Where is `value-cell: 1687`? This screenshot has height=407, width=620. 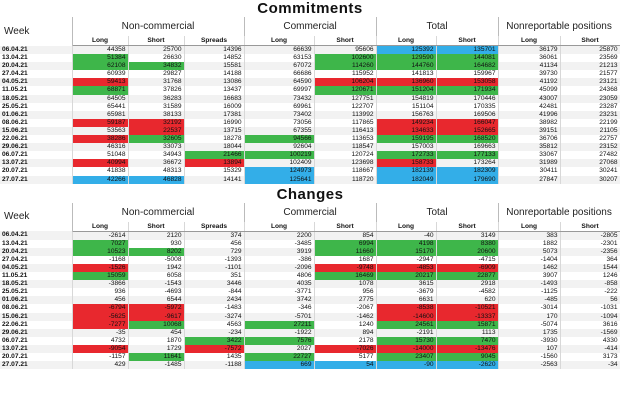
value-cell: 1687 is located at coordinates (345, 259).